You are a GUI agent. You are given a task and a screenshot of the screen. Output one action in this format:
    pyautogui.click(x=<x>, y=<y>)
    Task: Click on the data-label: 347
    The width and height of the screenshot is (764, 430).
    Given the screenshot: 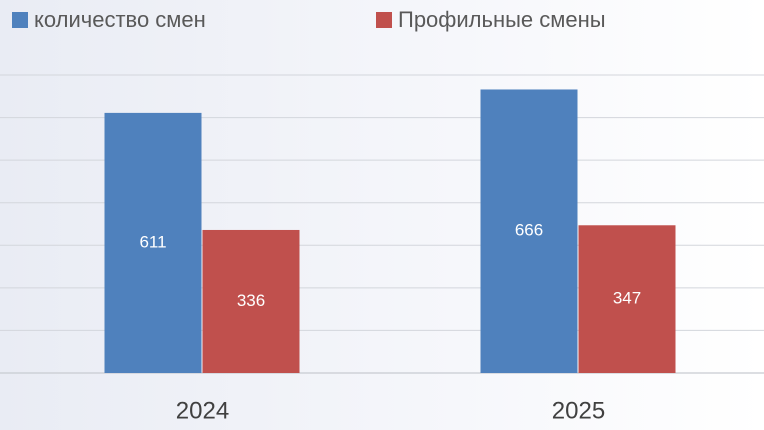 What is the action you would take?
    pyautogui.click(x=627, y=298)
    